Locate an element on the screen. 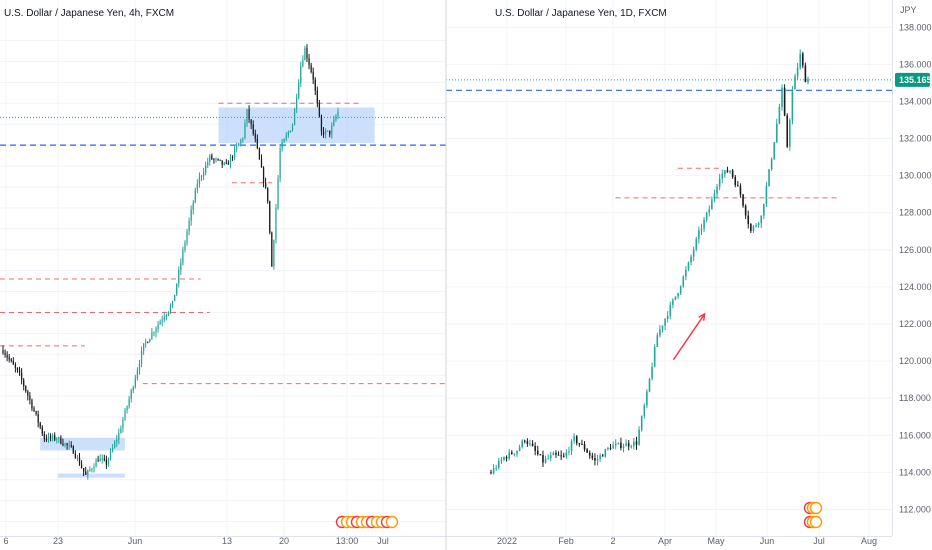 The height and width of the screenshot is (550, 932). last-price-value: 135.165 is located at coordinates (915, 80).